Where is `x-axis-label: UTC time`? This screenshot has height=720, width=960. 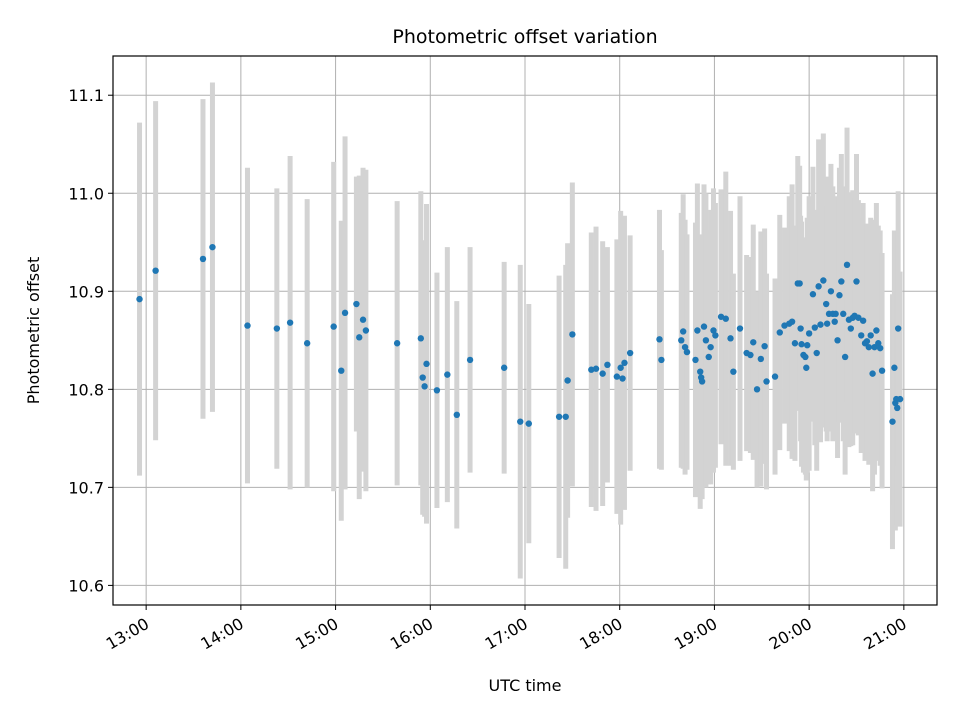
x-axis-label: UTC time is located at coordinates (525, 685).